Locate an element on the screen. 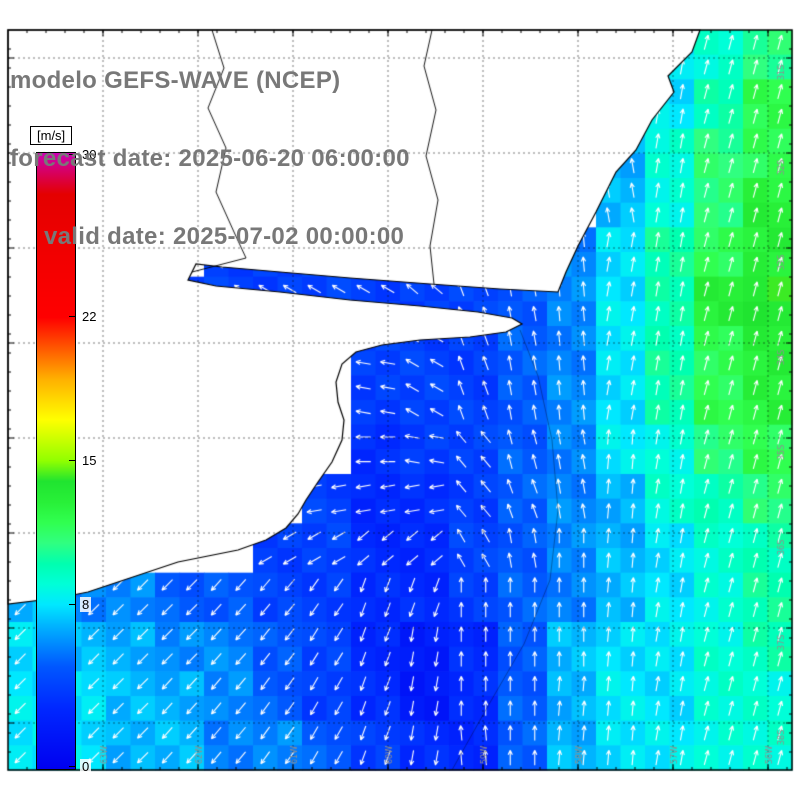 Image resolution: width=800 pixels, height=800 pixels. colorbar-ticks: 30 22 15 8 0 is located at coordinates (71, 460).